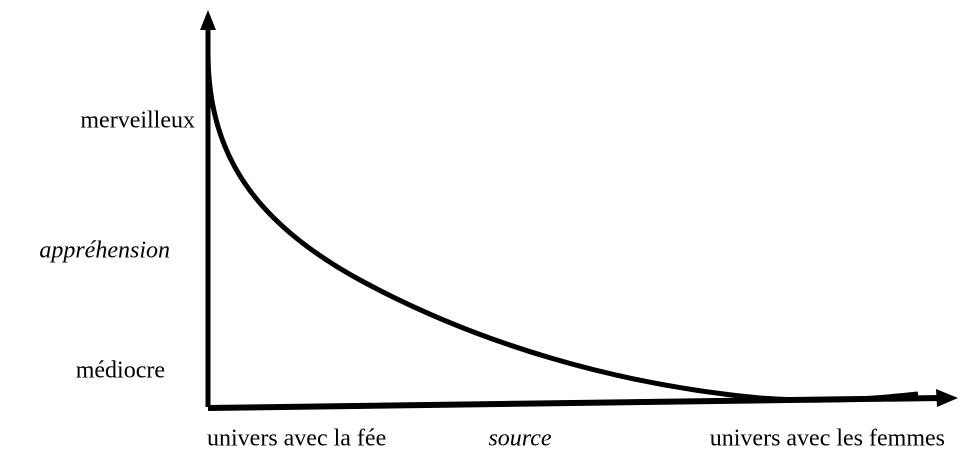 This screenshot has width=960, height=450. Describe the element at coordinates (947, 398) in the screenshot. I see `x-arrowhead` at that location.